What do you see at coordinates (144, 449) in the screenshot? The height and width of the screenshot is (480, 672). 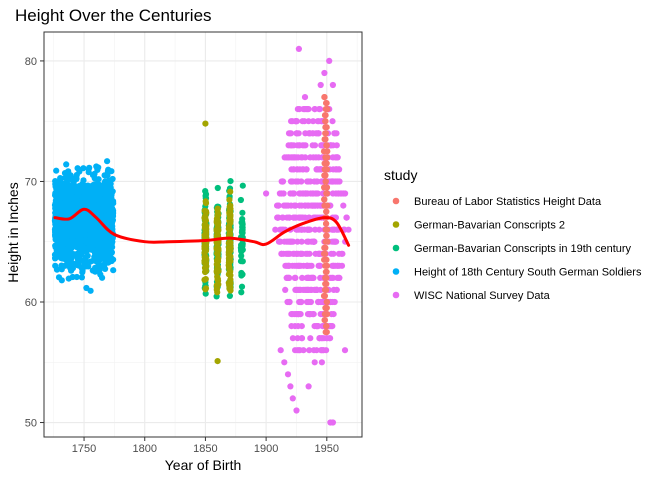 I see `x-tick-label: 1800` at bounding box center [144, 449].